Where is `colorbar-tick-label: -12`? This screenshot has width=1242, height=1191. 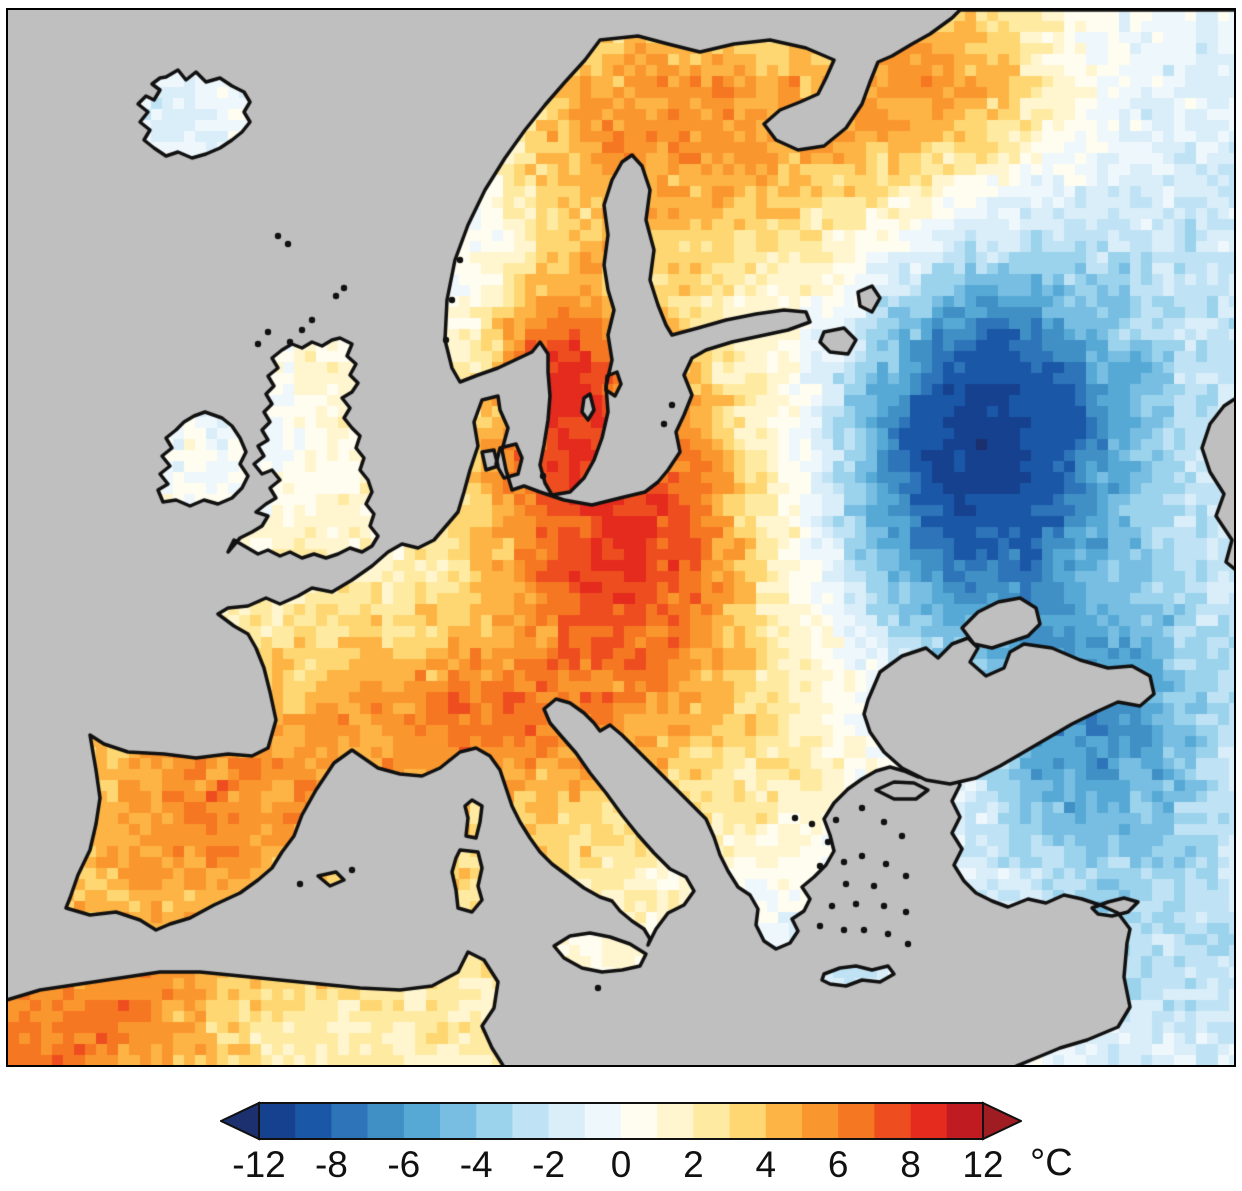 colorbar-tick-label: -12 is located at coordinates (259, 1164).